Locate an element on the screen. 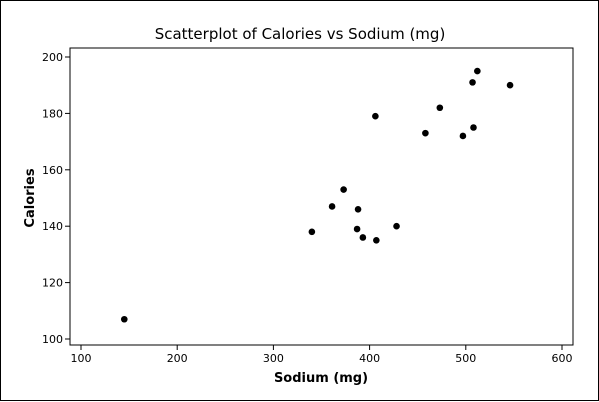  x-axis: 100 200 300 400 500 600 is located at coordinates (322, 355).